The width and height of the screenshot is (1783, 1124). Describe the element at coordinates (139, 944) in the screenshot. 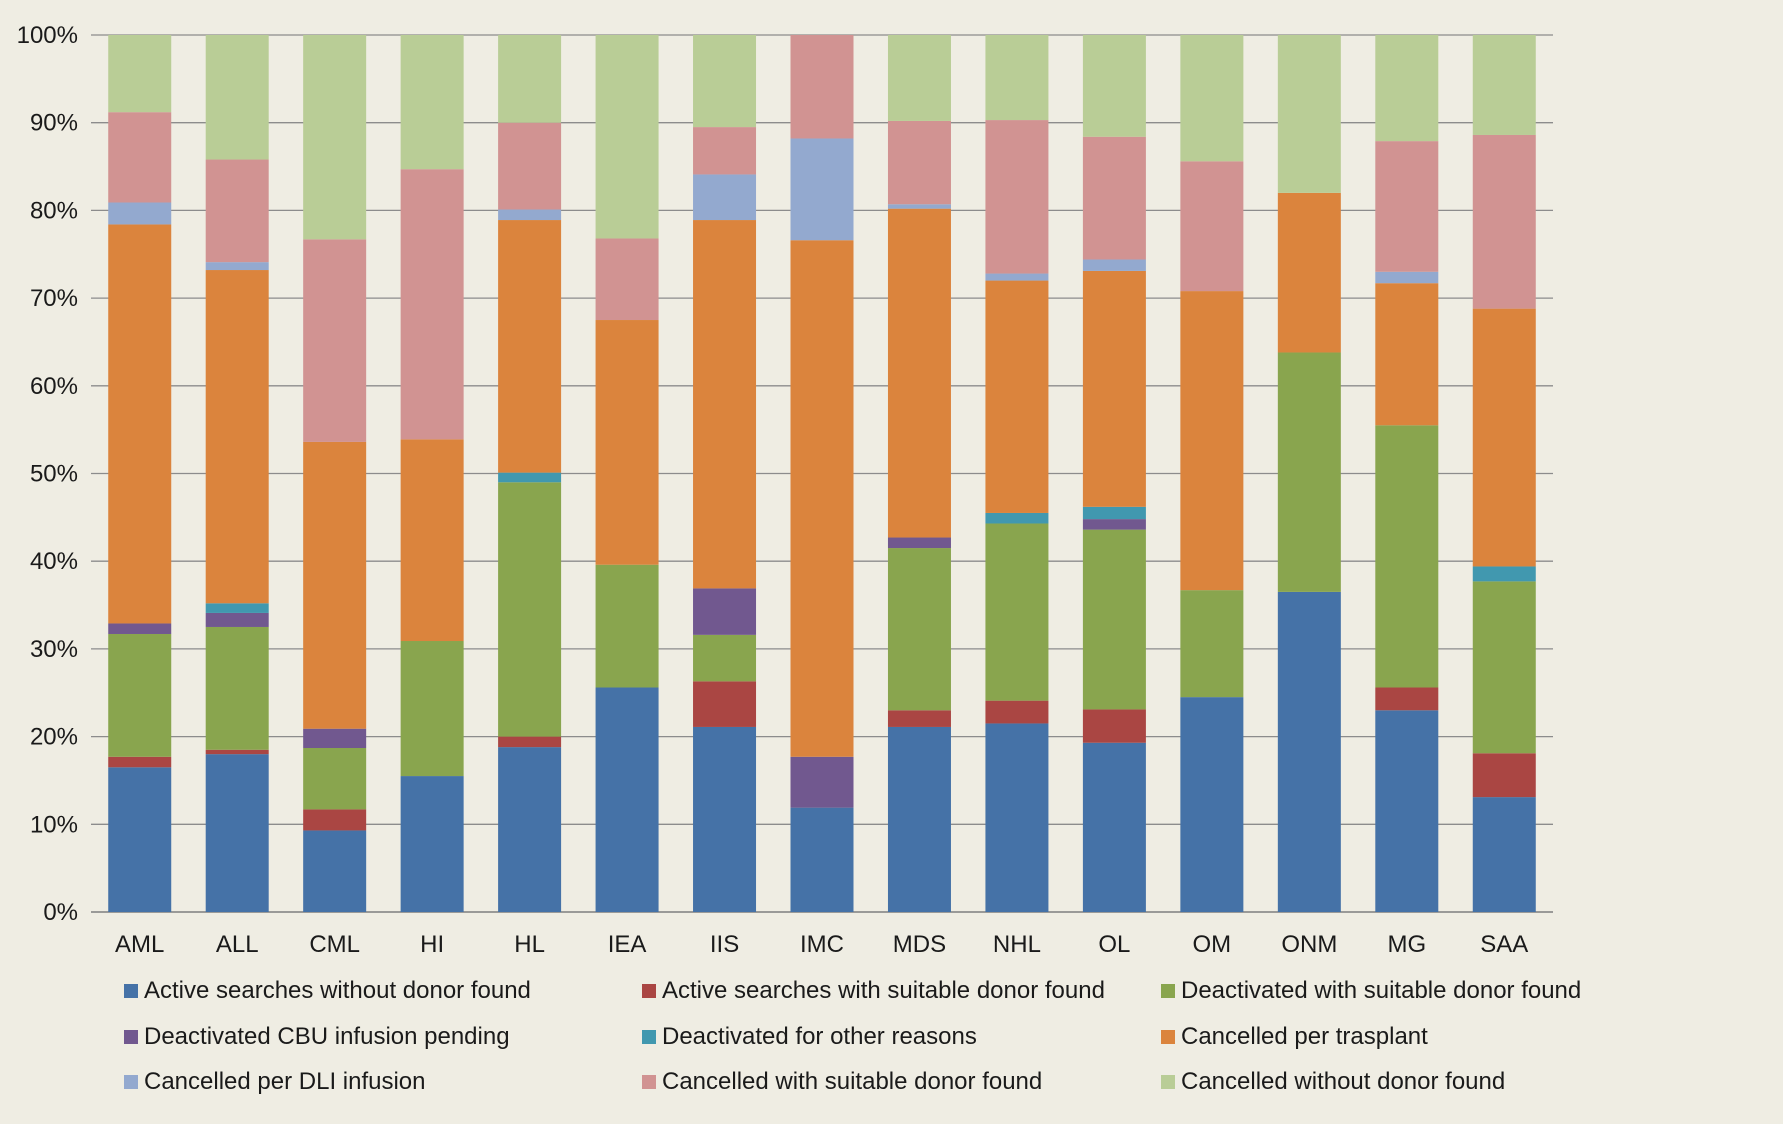

I see `x-tick-label-aml: AML` at that location.